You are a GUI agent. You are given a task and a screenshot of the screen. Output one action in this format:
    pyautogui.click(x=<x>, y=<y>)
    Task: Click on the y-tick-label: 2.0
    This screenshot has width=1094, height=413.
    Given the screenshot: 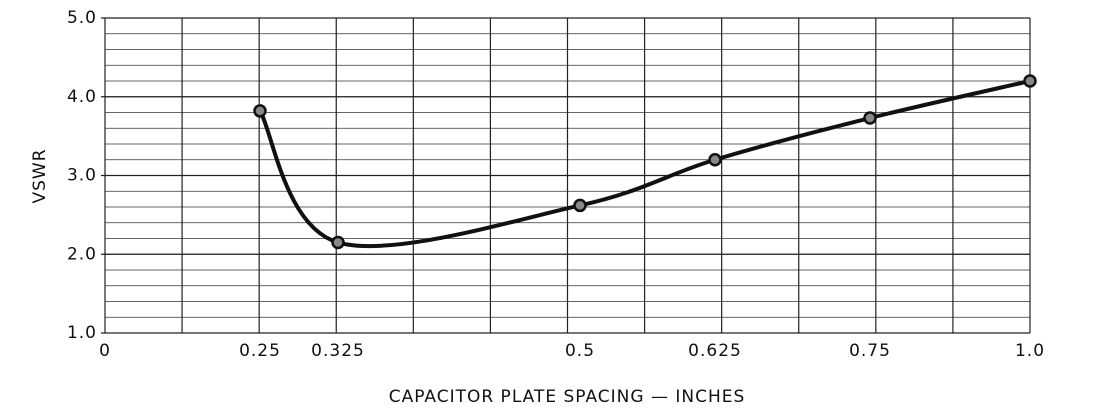 What is the action you would take?
    pyautogui.click(x=82, y=254)
    